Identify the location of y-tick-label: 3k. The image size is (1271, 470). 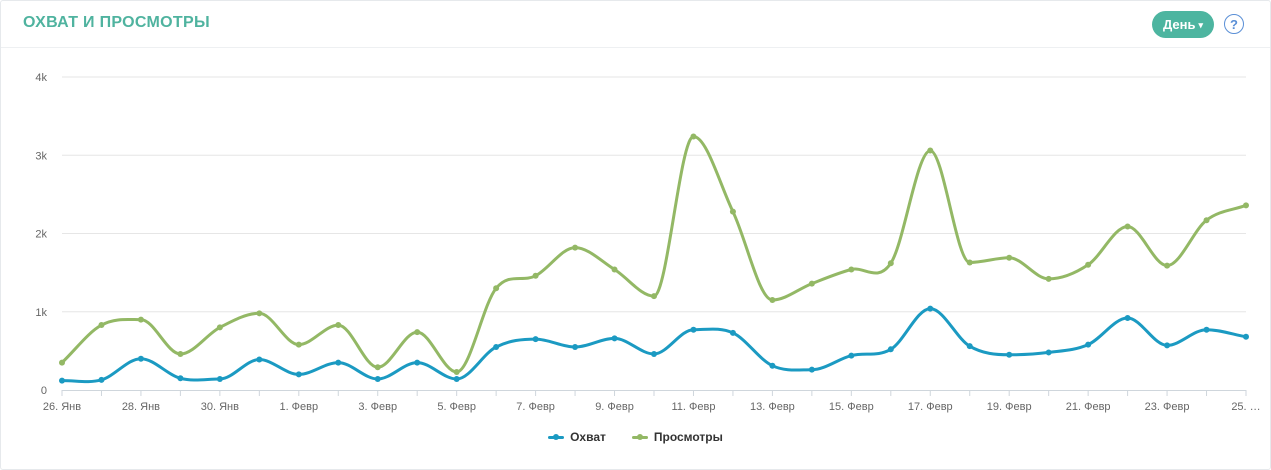
(41, 156).